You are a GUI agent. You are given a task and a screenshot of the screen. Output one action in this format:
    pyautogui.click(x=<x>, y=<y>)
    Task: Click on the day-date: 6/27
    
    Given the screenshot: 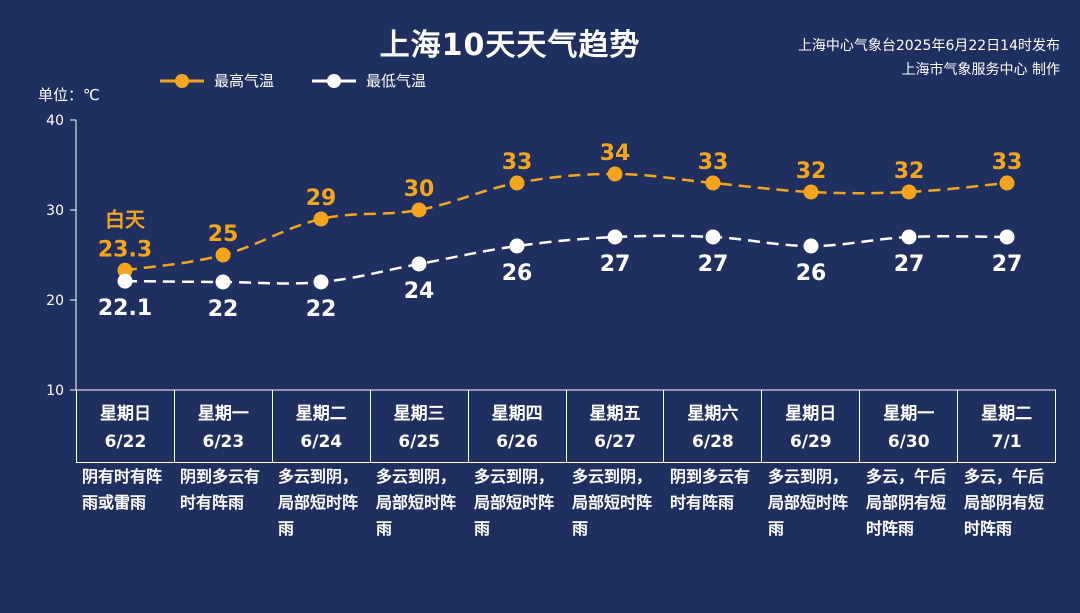 What is the action you would take?
    pyautogui.click(x=615, y=442)
    